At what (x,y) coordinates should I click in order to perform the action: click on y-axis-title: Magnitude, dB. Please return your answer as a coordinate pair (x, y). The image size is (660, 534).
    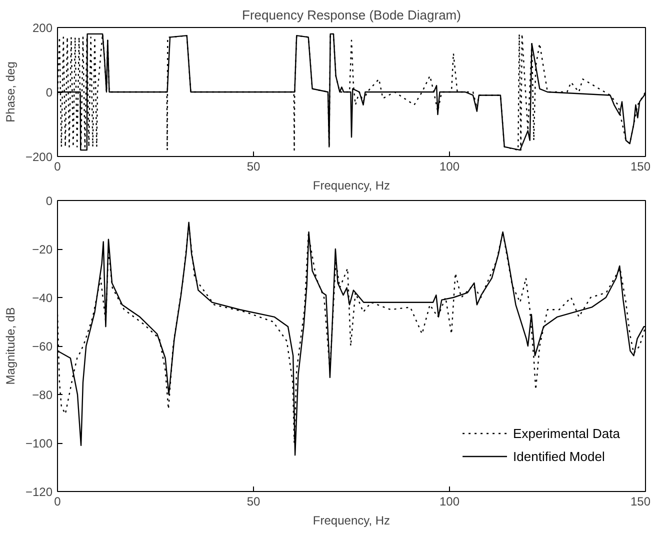
    Looking at the image, I should click on (10, 346).